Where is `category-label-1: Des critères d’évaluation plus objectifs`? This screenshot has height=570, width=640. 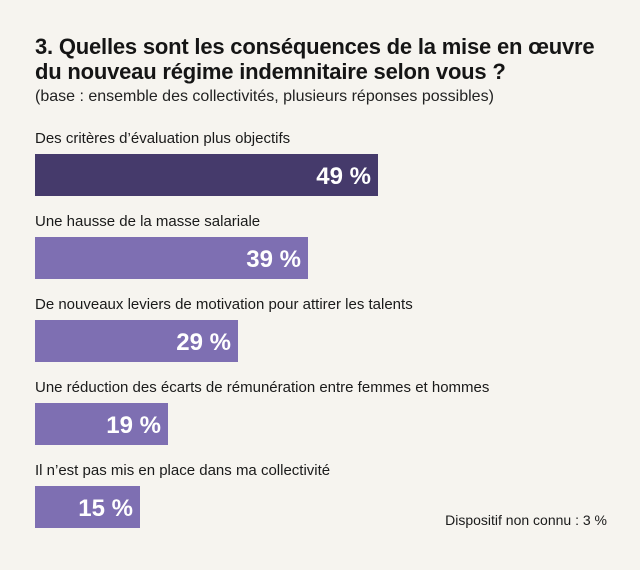
category-label-1: Des critères d’évaluation plus objectifs is located at coordinates (162, 138).